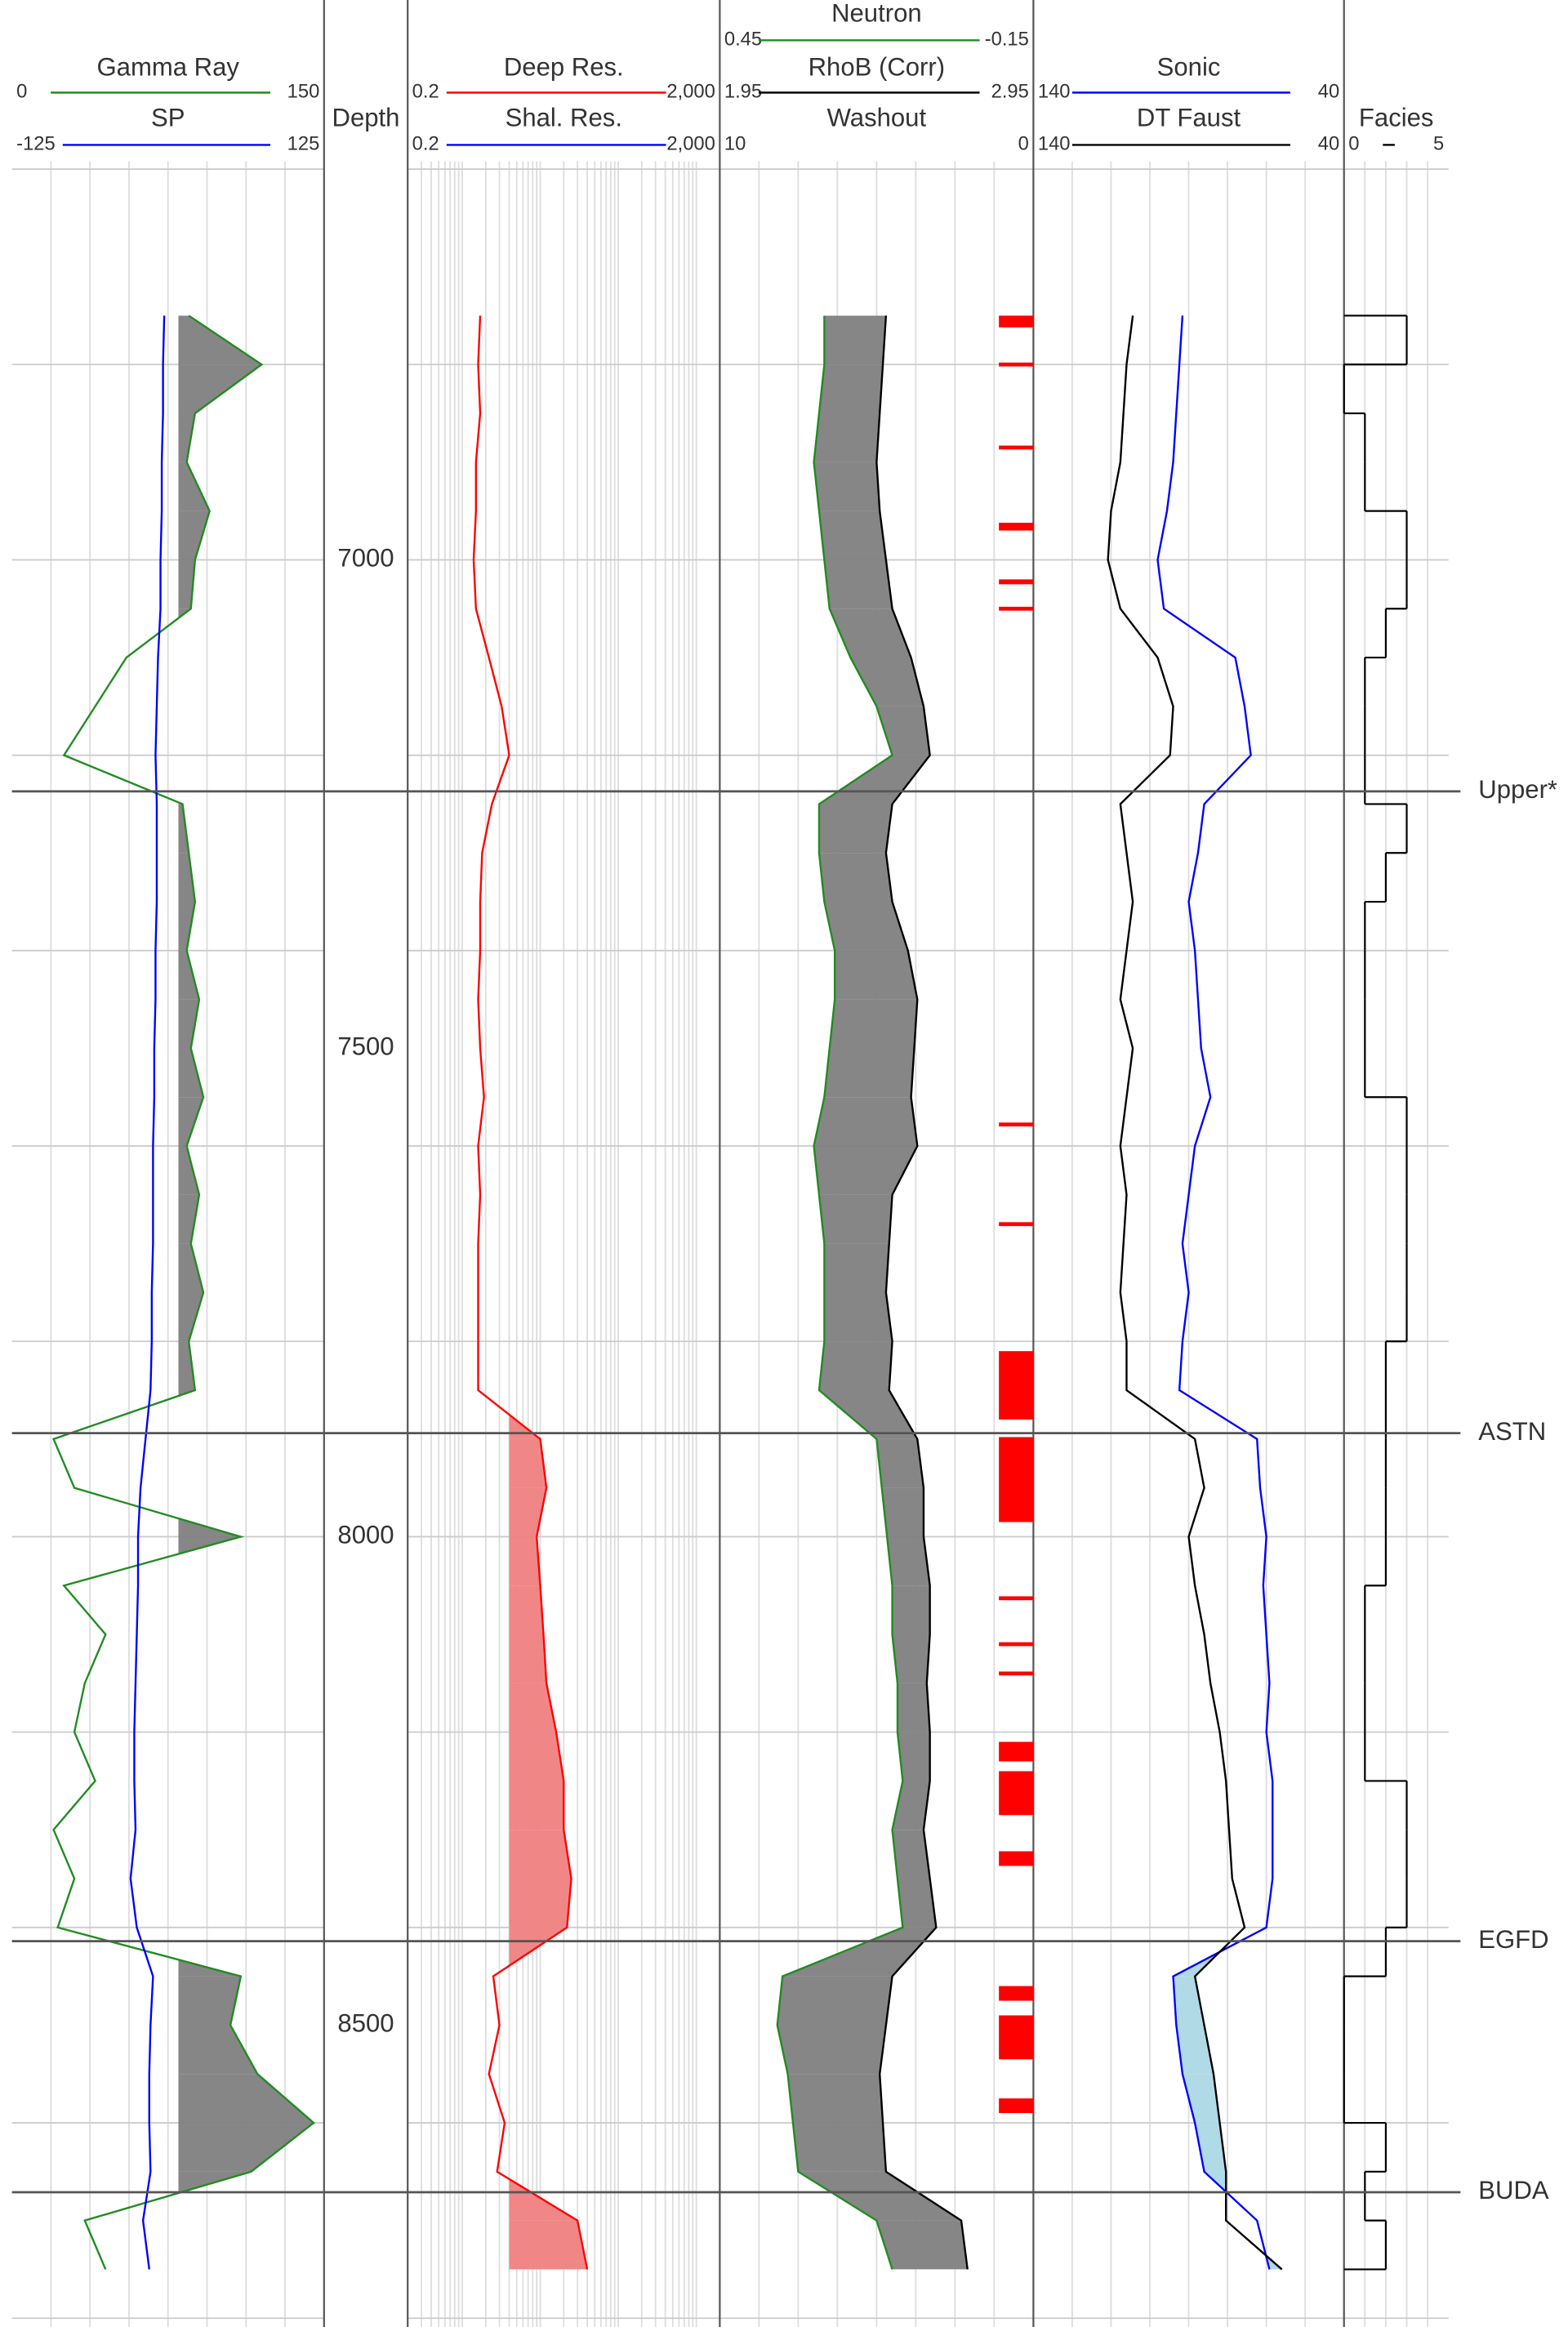  What do you see at coordinates (877, 66) in the screenshot?
I see `curve-name: RhoB (Corr)` at bounding box center [877, 66].